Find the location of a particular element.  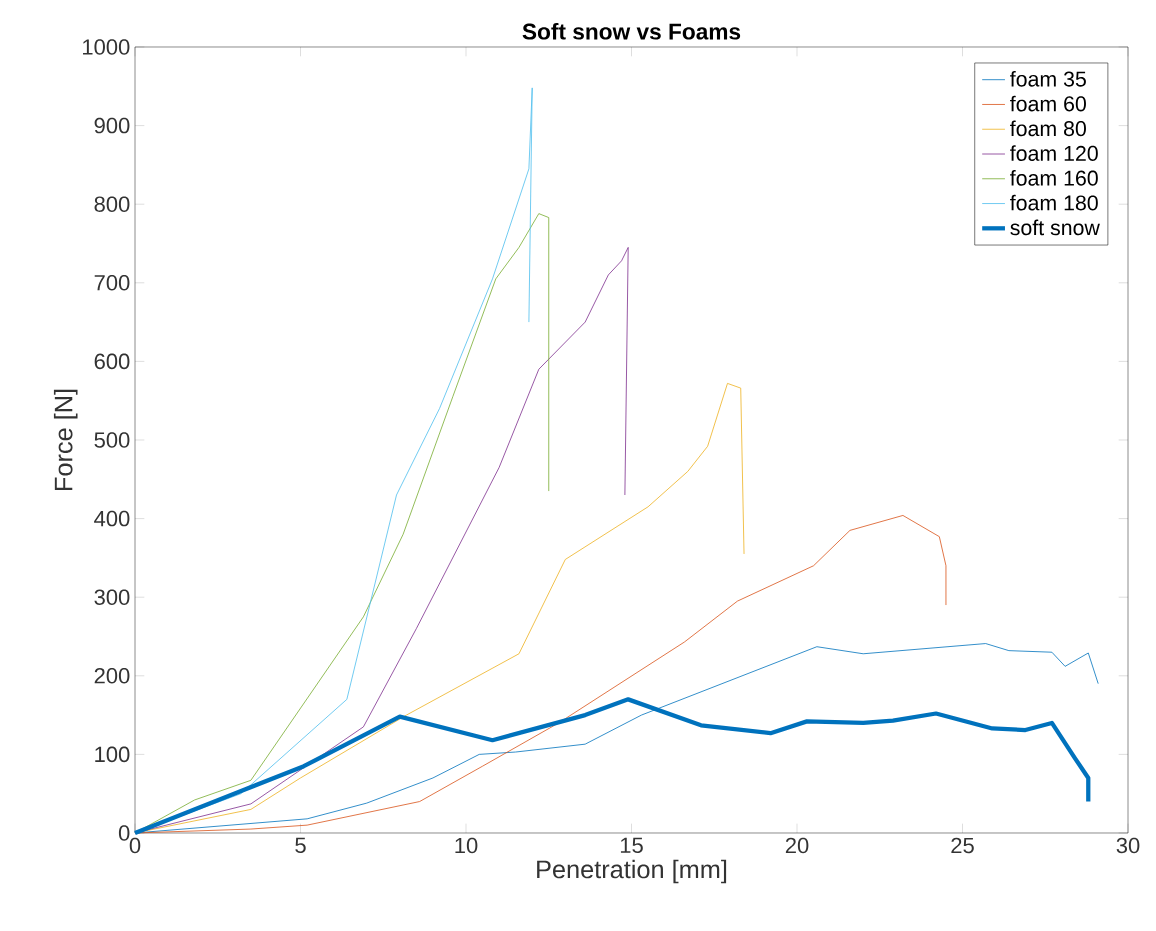

legend-label: foam 80 is located at coordinates (1048, 128).